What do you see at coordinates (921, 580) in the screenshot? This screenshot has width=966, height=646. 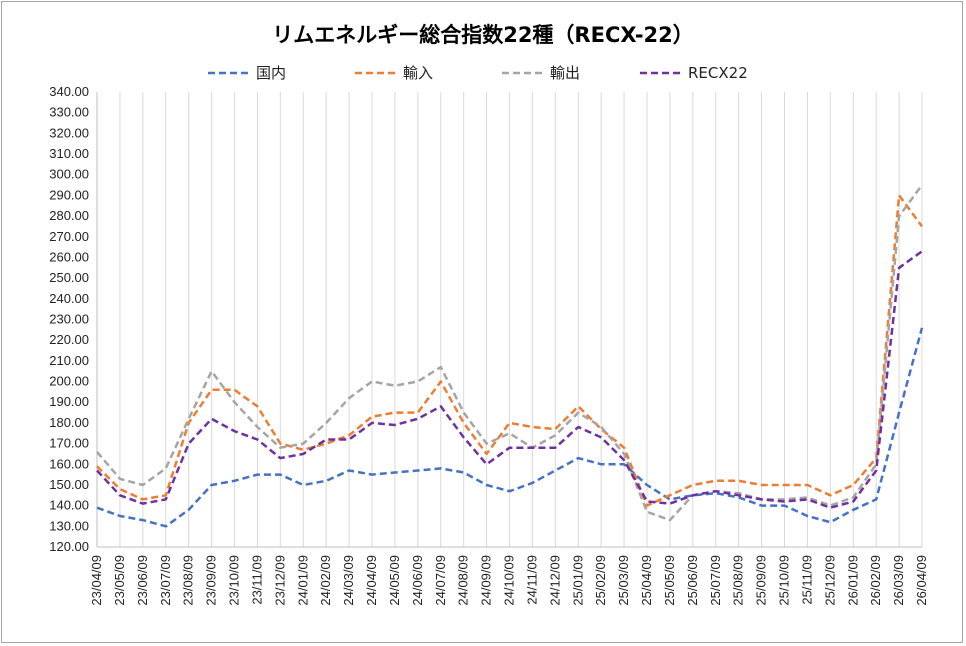 I see `x-tick-label: 26/04/09` at bounding box center [921, 580].